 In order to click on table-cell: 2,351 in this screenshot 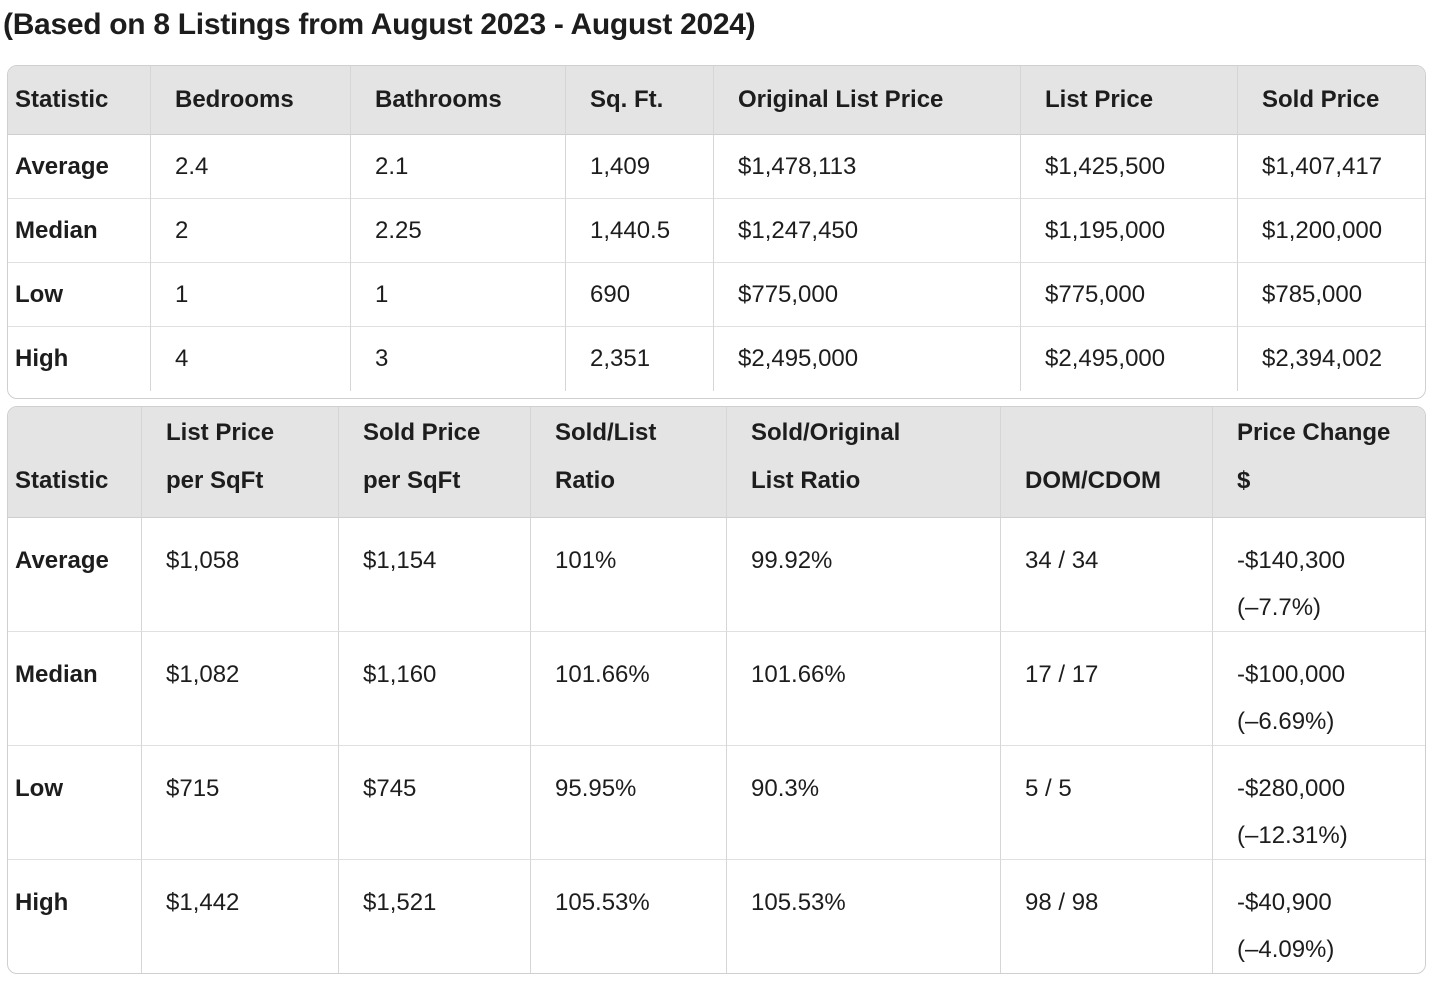, I will do `click(640, 359)`.